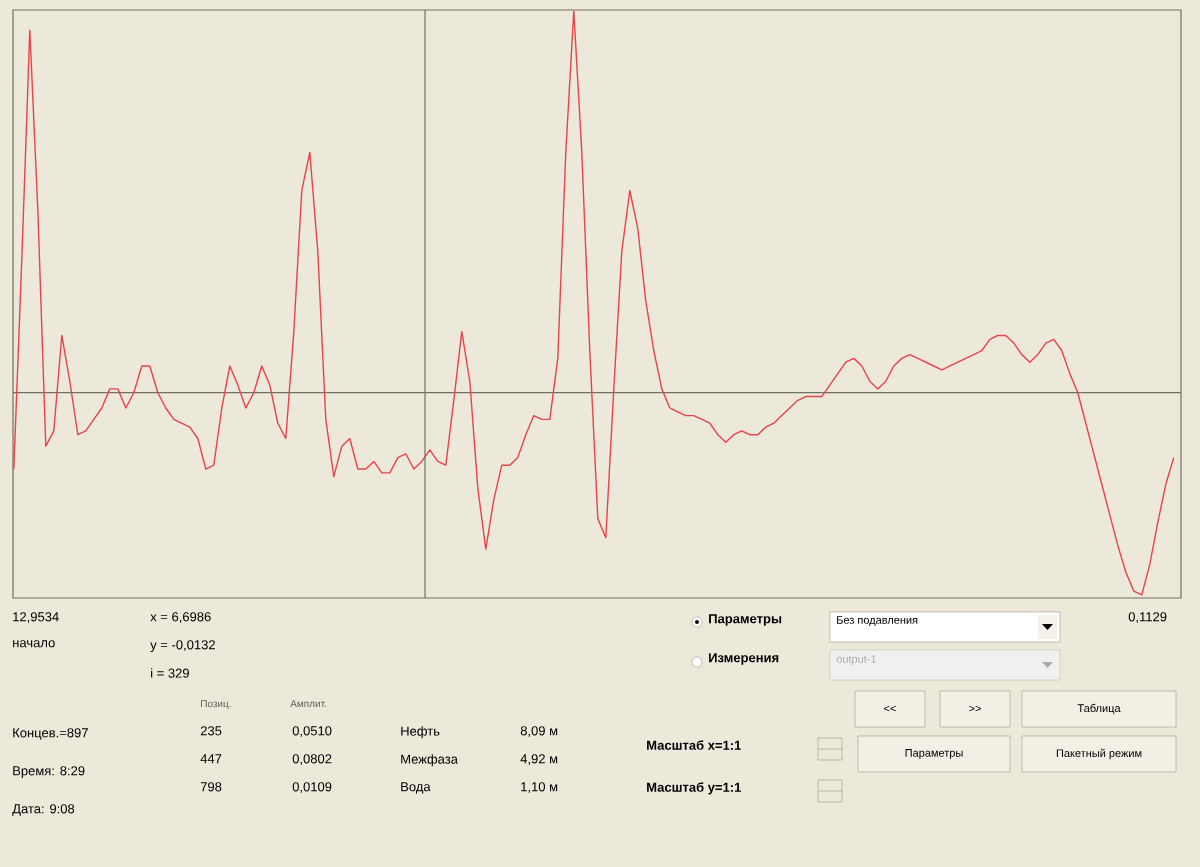 Image resolution: width=1200 pixels, height=867 pixels. What do you see at coordinates (211, 731) in the screenshot?
I see `text: 235` at bounding box center [211, 731].